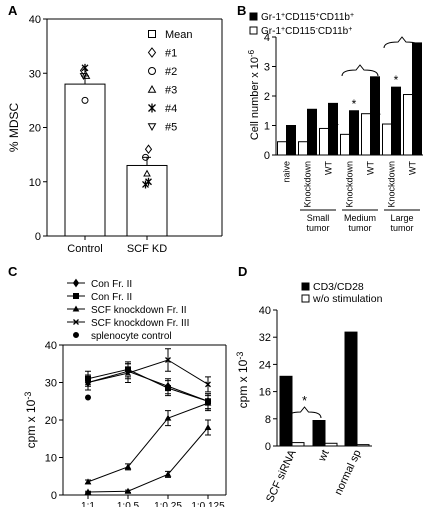 The image size is (432, 507). I want to click on panel-d-y-tick-label: 0, so click(268, 447).